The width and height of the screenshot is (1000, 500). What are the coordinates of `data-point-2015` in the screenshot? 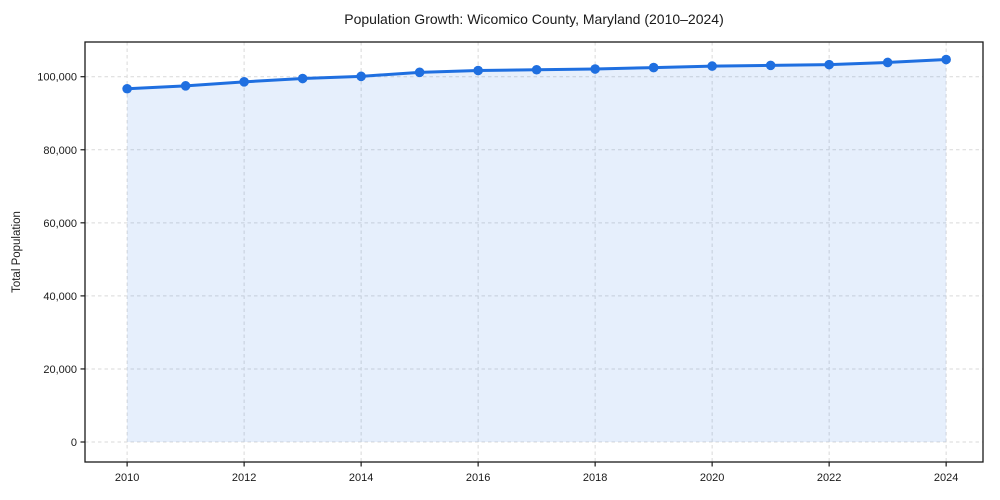 It's located at (419, 72).